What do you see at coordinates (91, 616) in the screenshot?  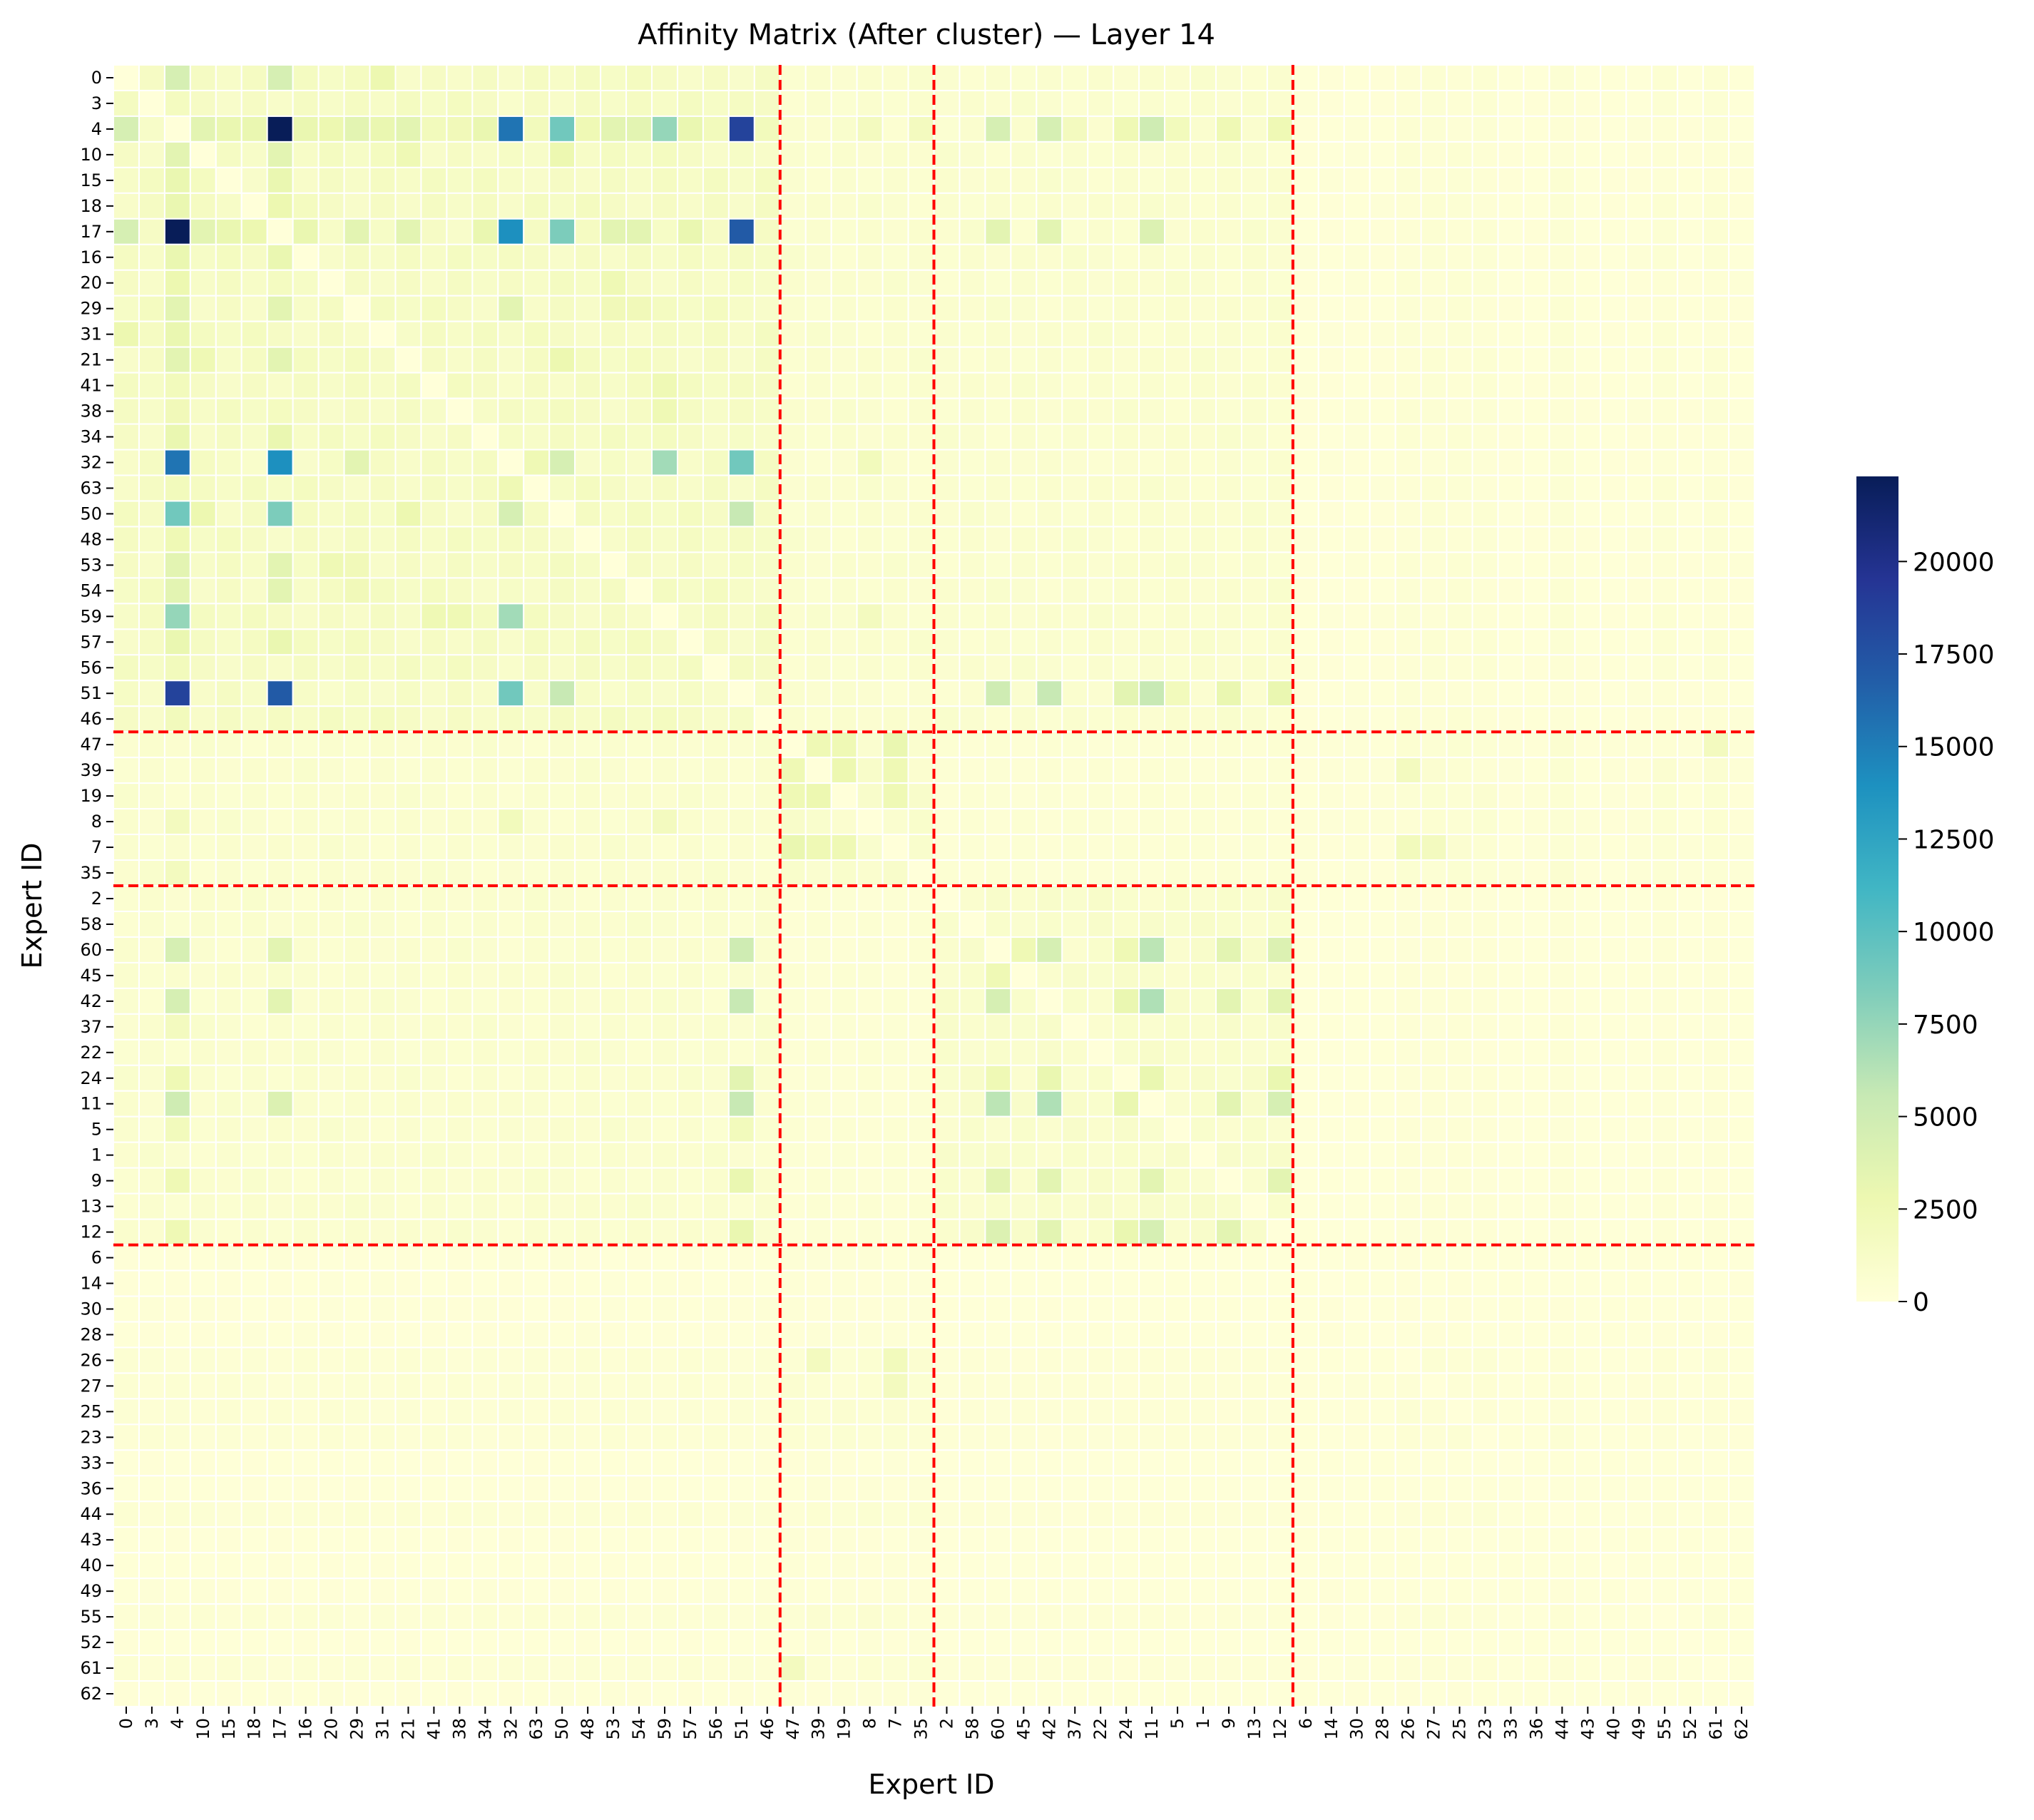 I see `y-tick-label: 59` at bounding box center [91, 616].